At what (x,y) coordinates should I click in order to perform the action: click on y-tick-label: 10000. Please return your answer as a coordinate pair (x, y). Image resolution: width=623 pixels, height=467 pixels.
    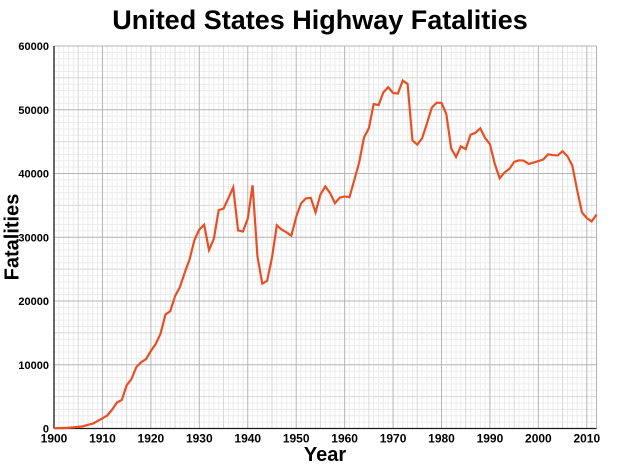
    Looking at the image, I should click on (33, 366).